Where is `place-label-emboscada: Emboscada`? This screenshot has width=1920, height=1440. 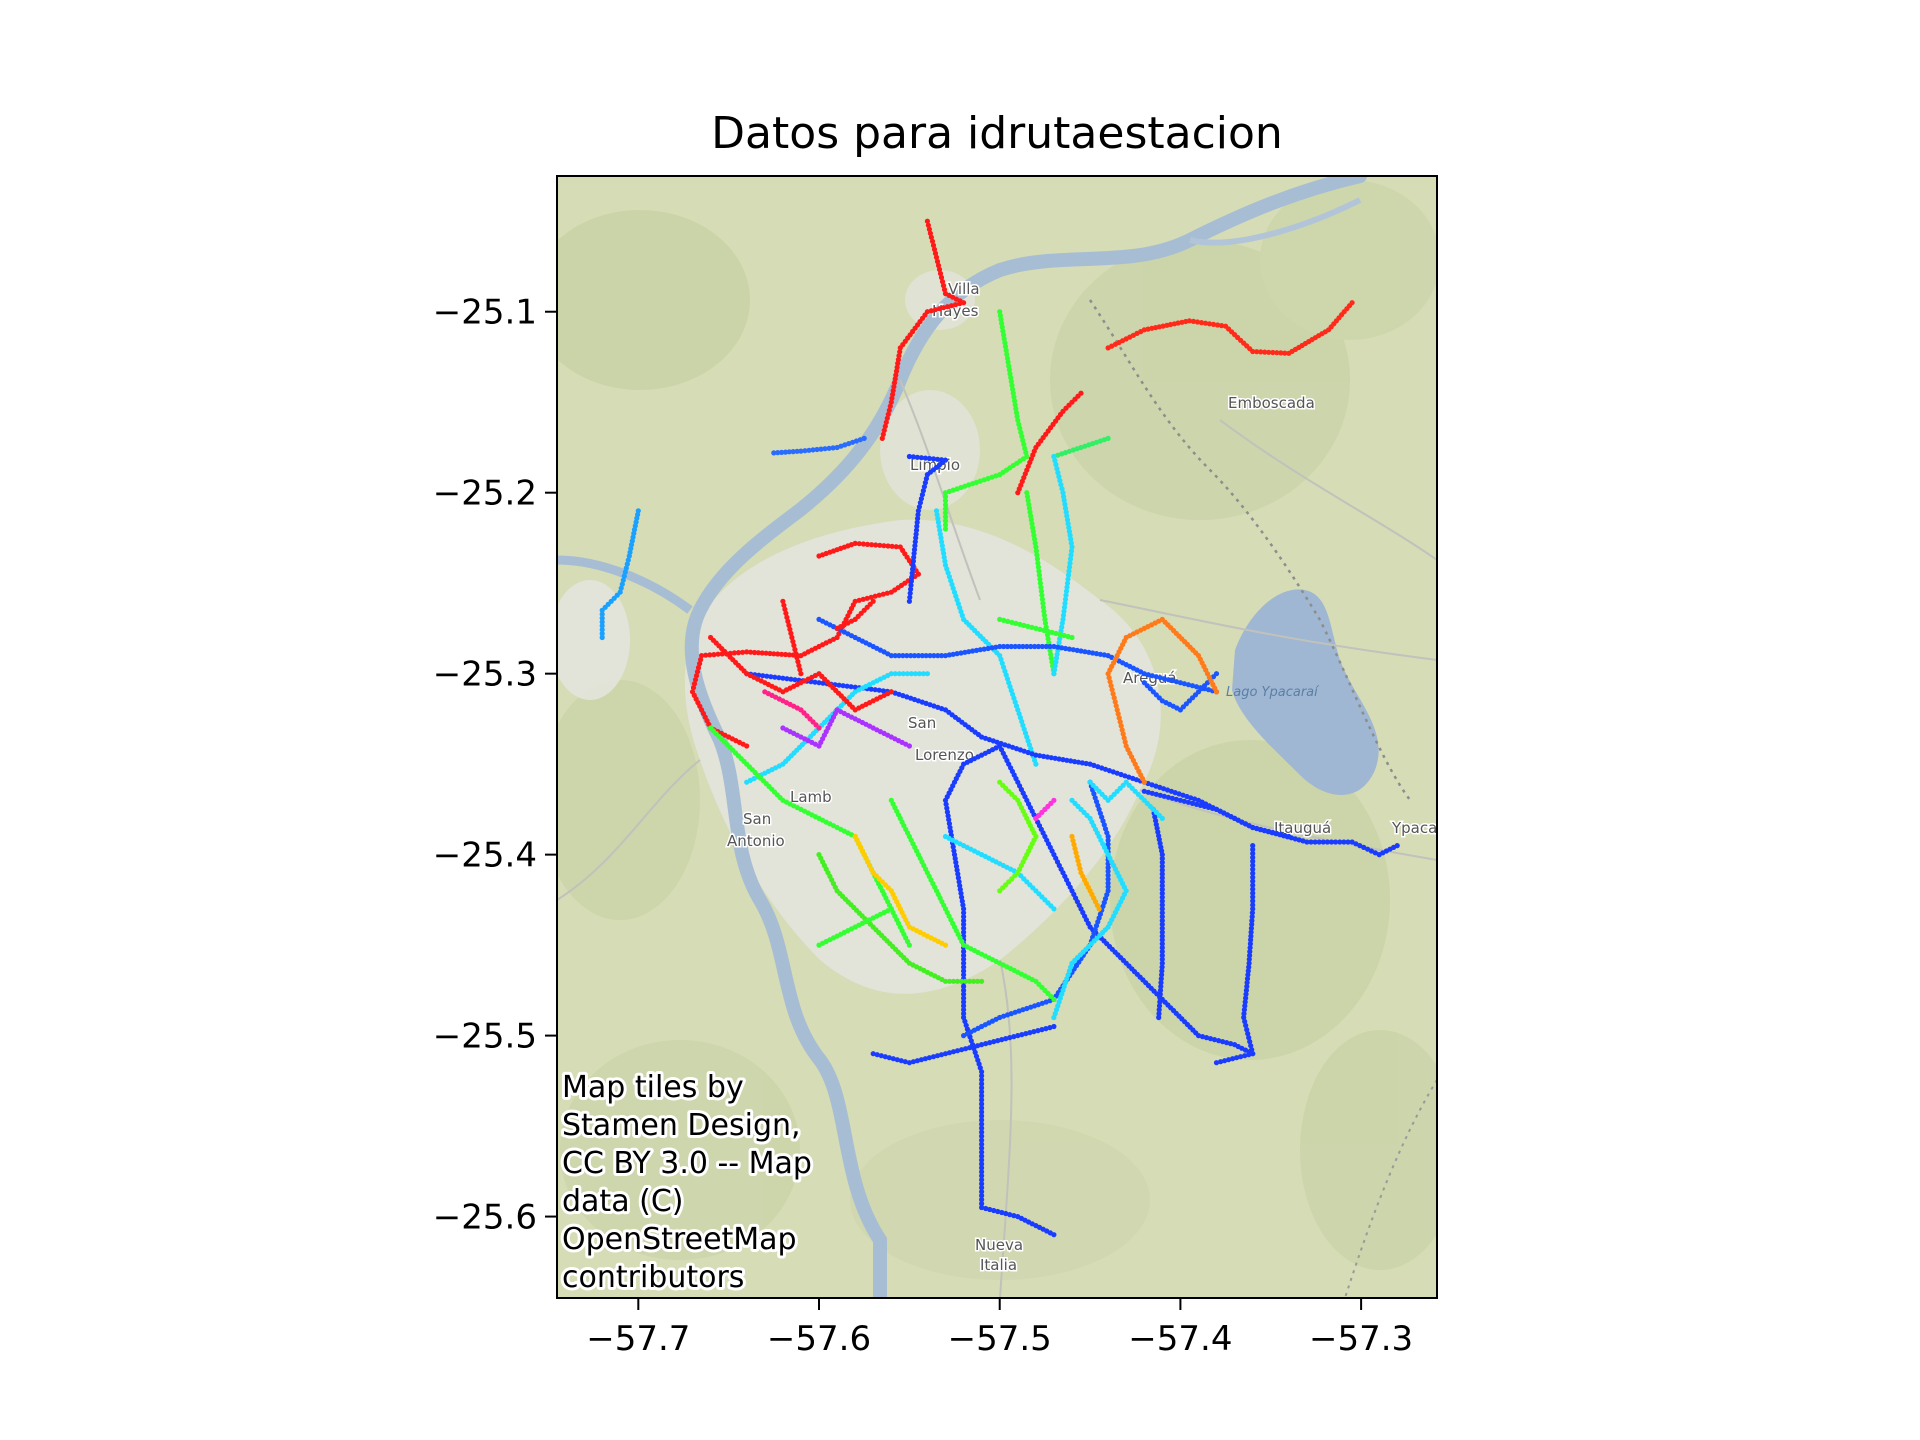 place-label-emboscada: Emboscada is located at coordinates (1271, 403).